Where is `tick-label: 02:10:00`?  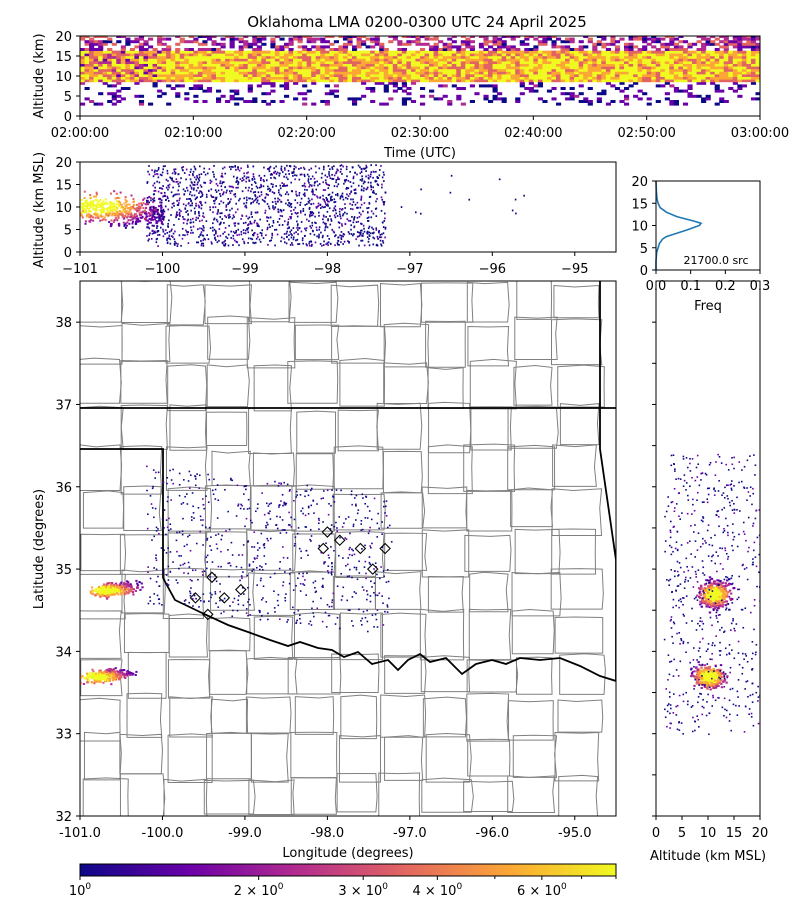
tick-label: 02:10:00 is located at coordinates (193, 133).